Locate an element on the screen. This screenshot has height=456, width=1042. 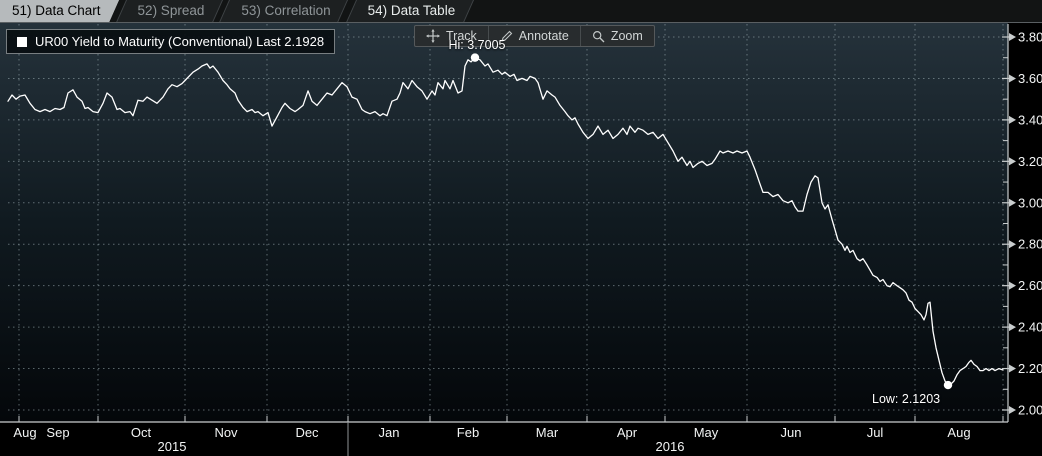
tab-label: 52) Spread is located at coordinates (171, 10).